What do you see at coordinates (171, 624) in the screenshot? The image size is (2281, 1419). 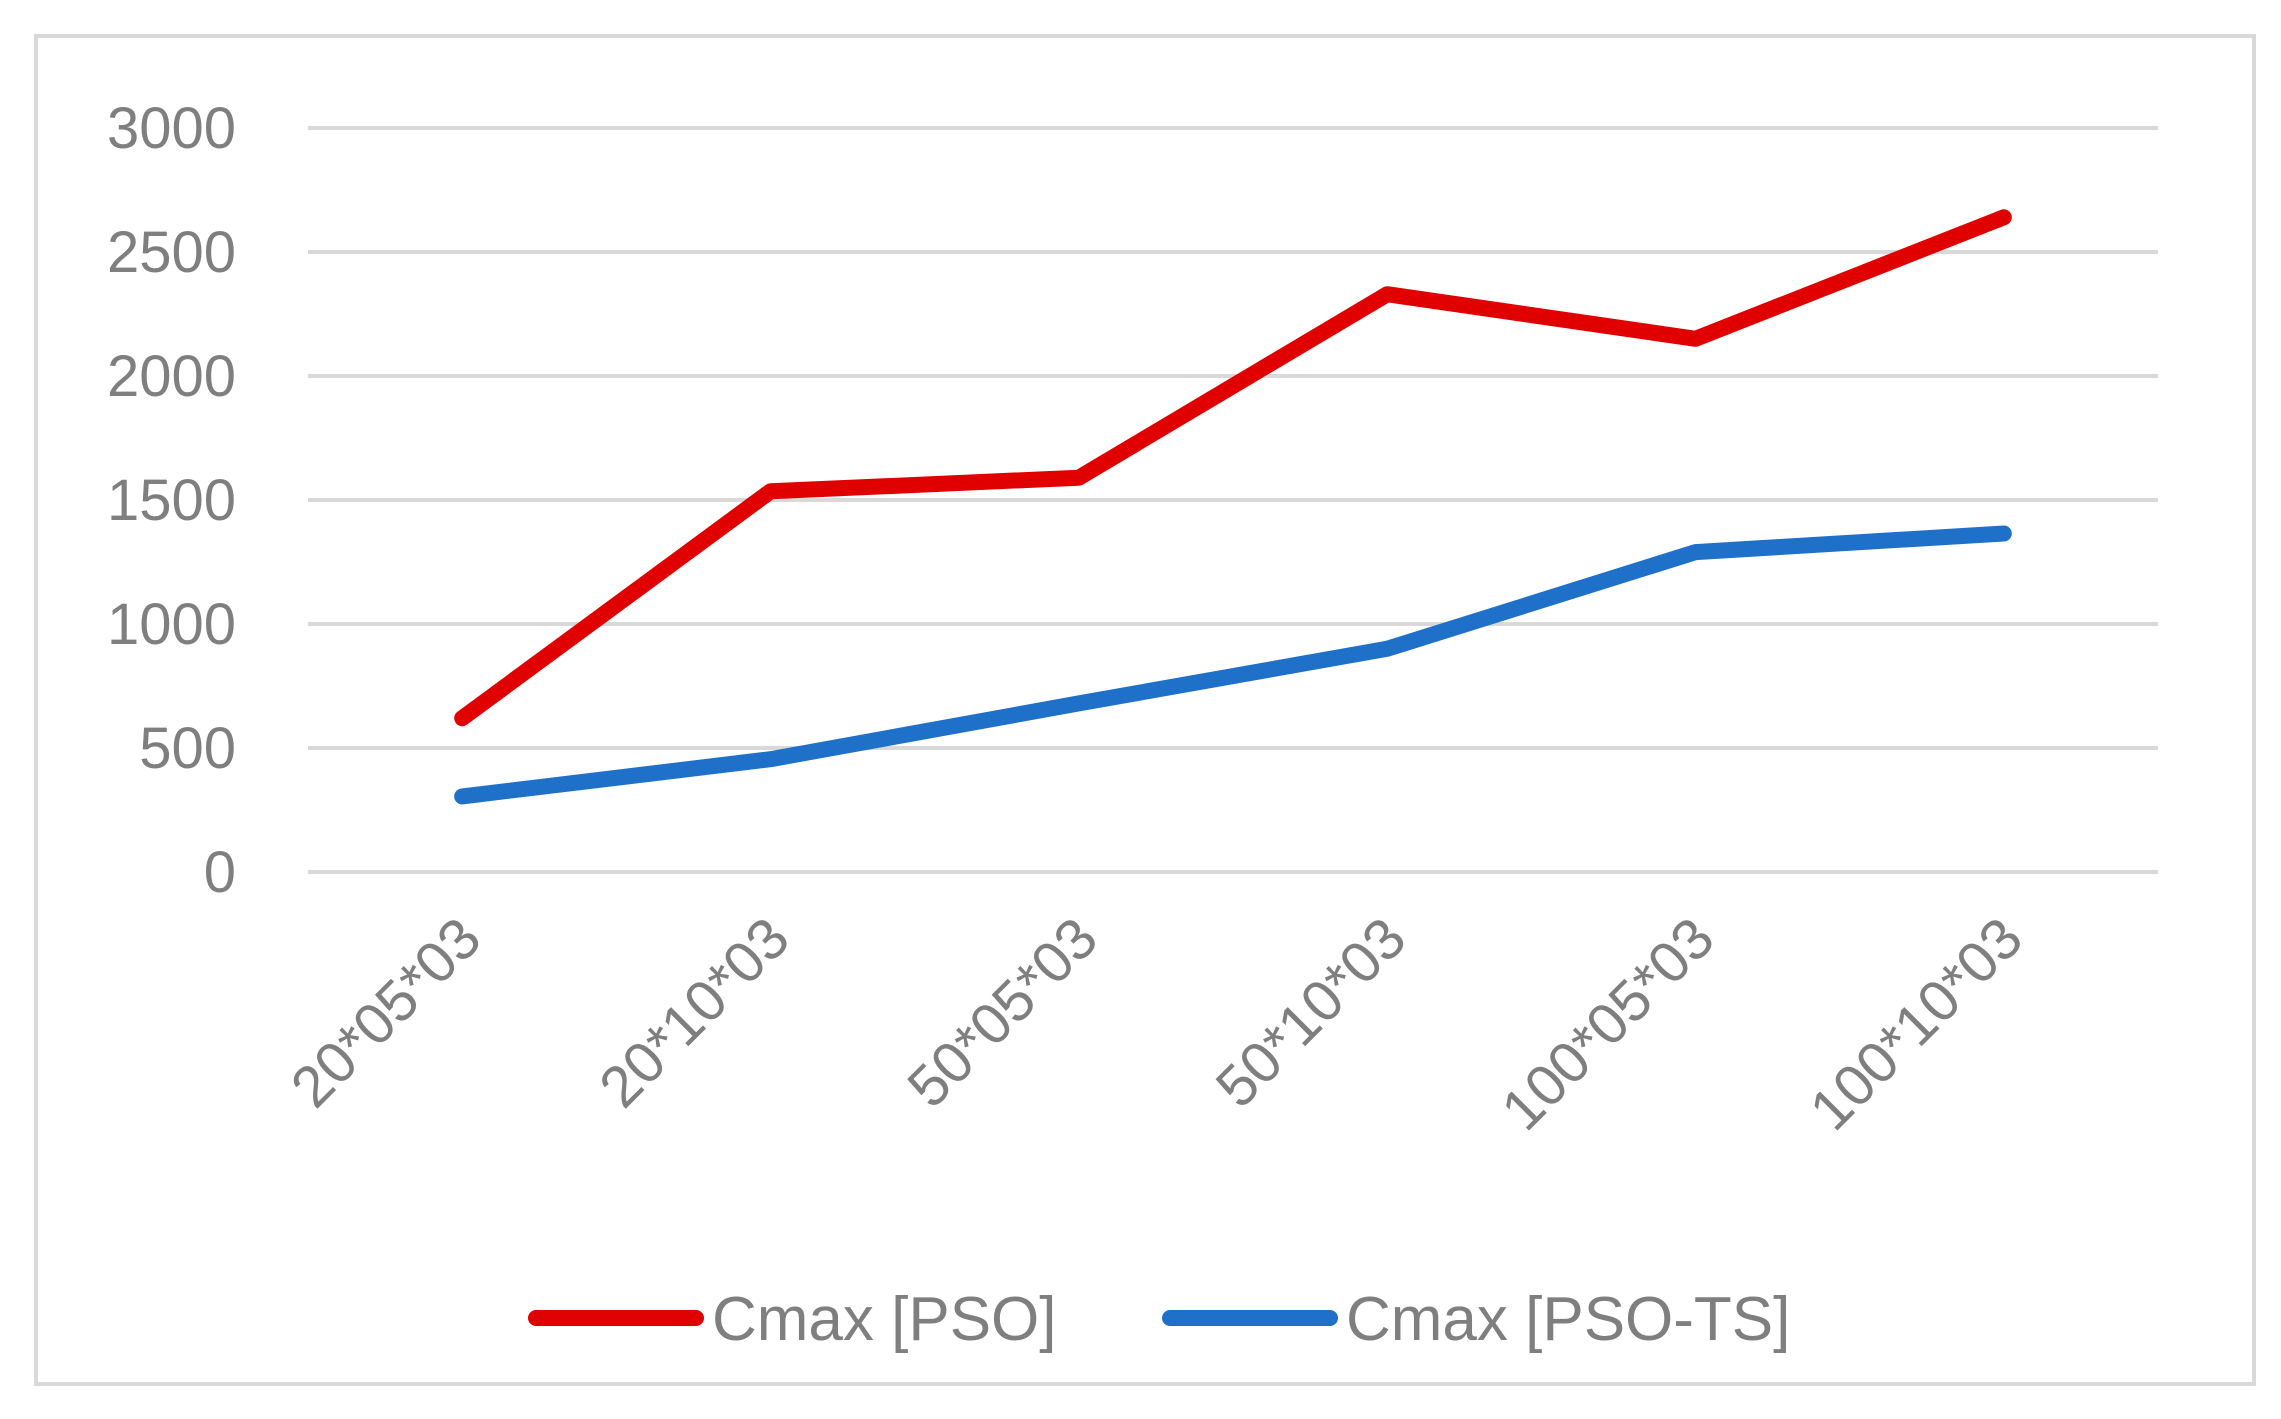 I see `y-tick-label: 1000` at bounding box center [171, 624].